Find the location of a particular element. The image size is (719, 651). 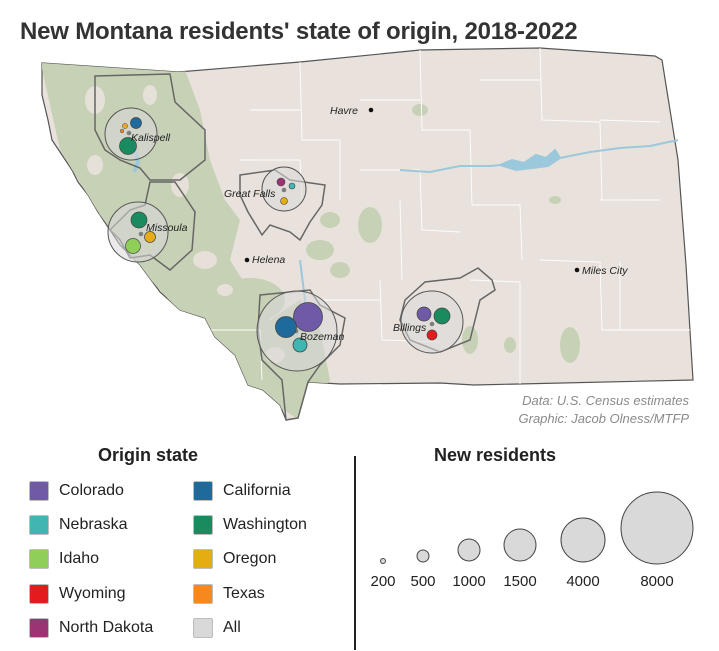

legend-item-wyoming: Wyoming is located at coordinates (77, 594).